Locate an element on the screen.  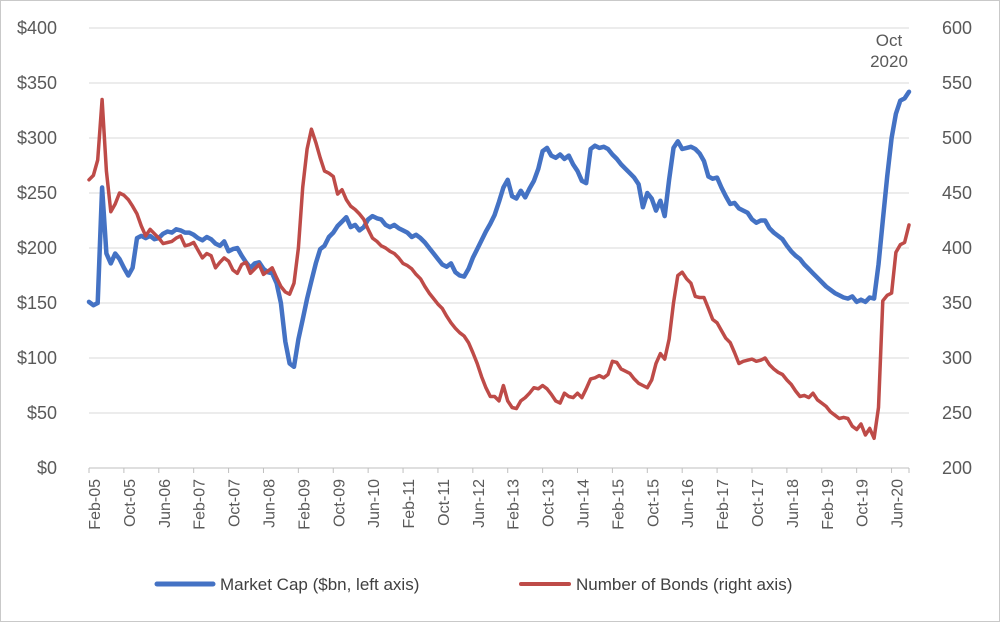
x-axis-tick-label: Jun-20 is located at coordinates (898, 503).